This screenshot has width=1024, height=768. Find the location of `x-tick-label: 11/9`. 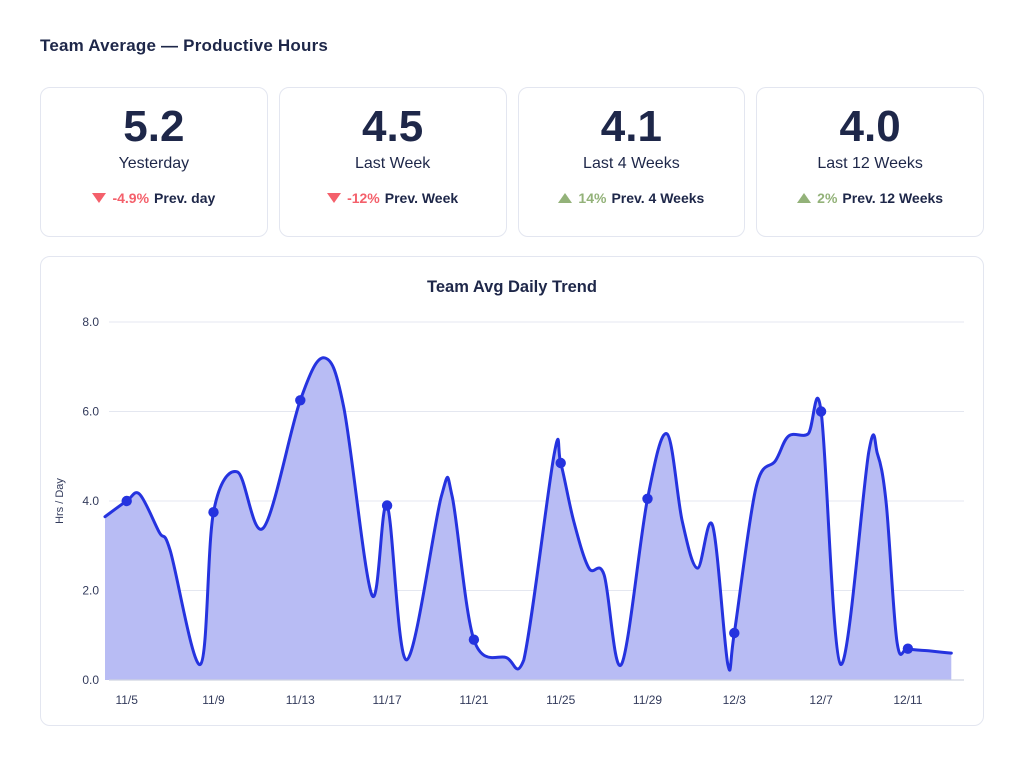

x-tick-label: 11/9 is located at coordinates (213, 700).